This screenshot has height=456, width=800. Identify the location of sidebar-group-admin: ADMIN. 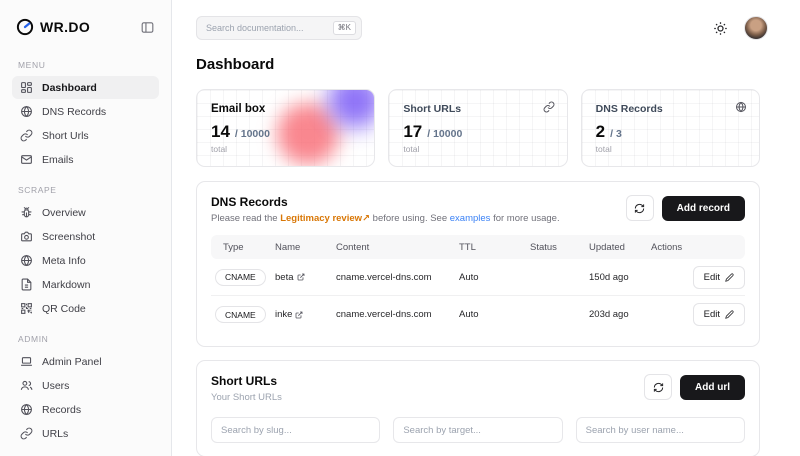
(33, 339).